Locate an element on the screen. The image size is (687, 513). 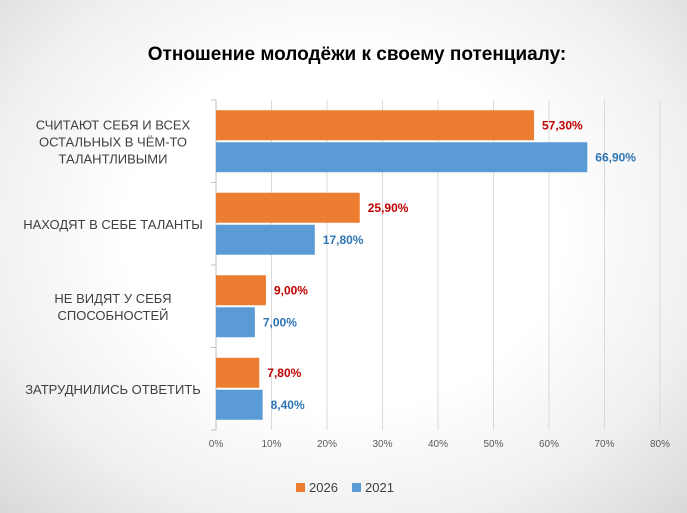
category-label: ЗАТРУДНИЛИСЬ ОТВЕТИТЬ is located at coordinates (113, 389).